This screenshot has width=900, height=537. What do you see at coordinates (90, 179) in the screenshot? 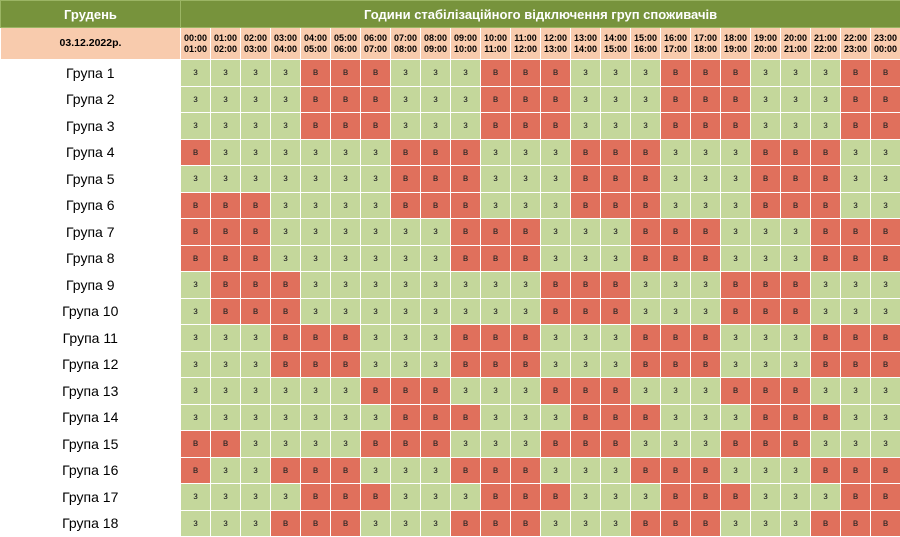
I see `group-label: Група 5` at bounding box center [90, 179].